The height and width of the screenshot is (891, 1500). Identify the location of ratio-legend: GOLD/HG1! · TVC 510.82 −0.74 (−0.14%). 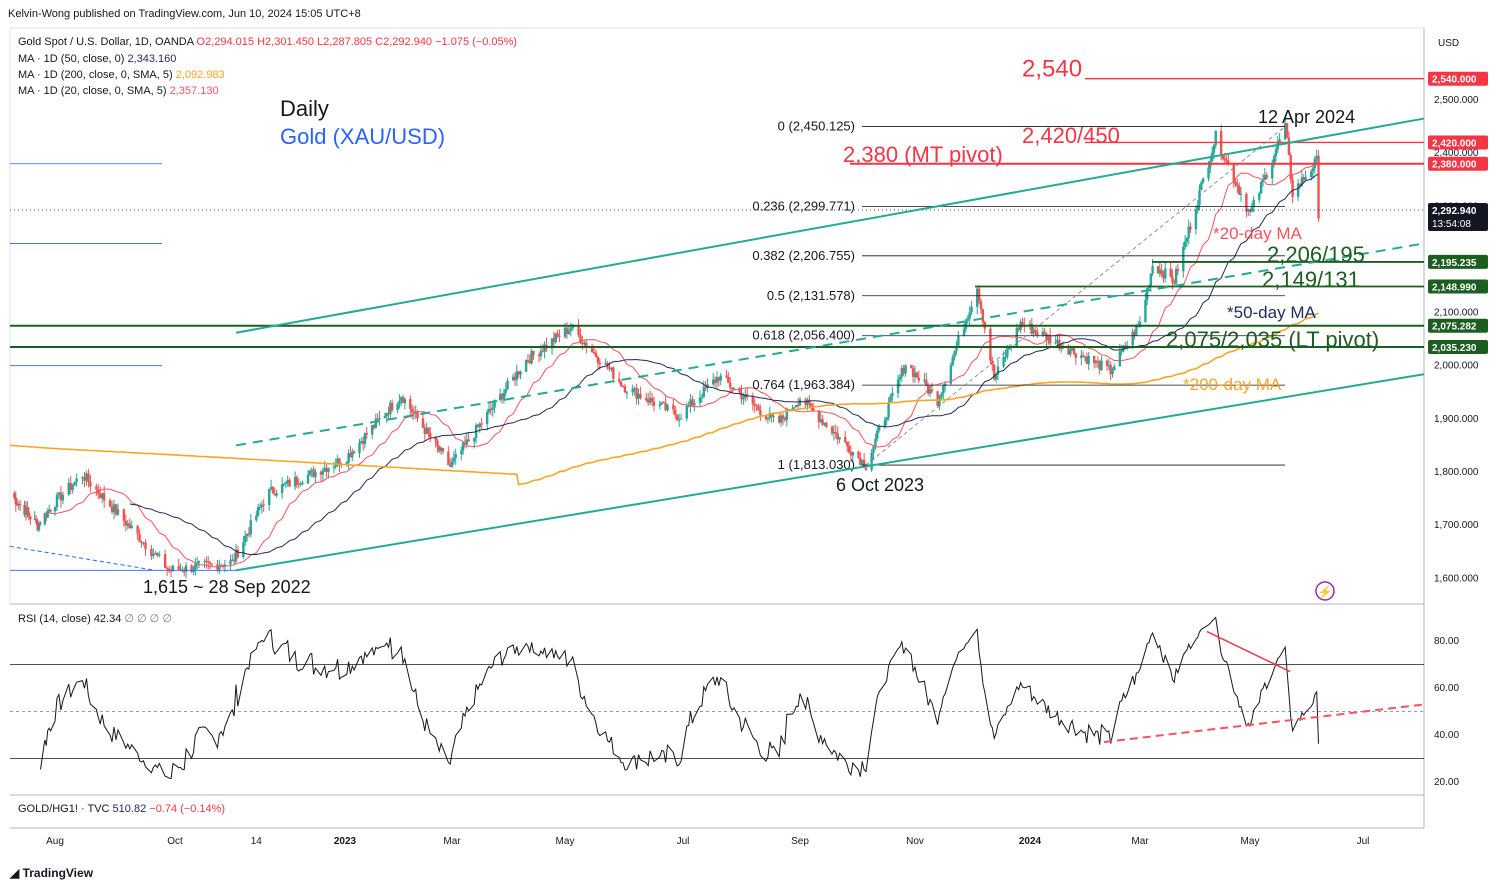
(121, 809).